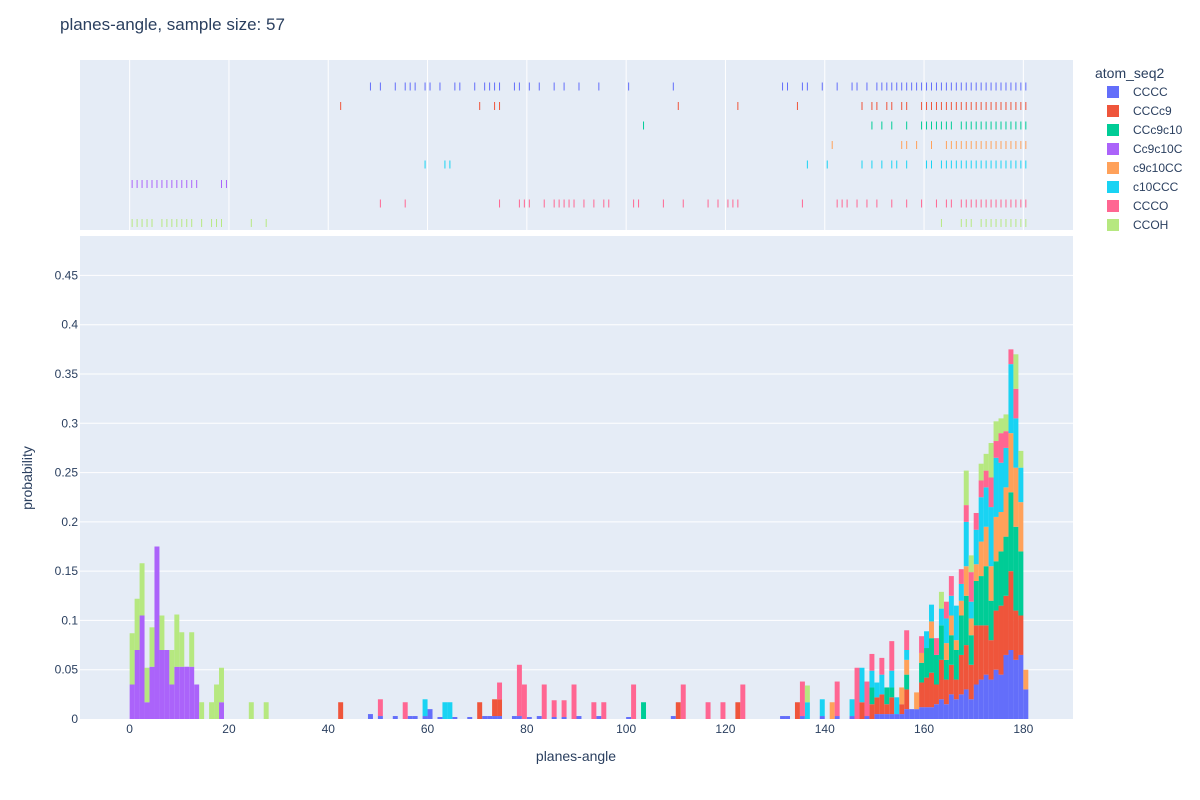  I want to click on legend-swatch-cccc9, so click(1113, 111).